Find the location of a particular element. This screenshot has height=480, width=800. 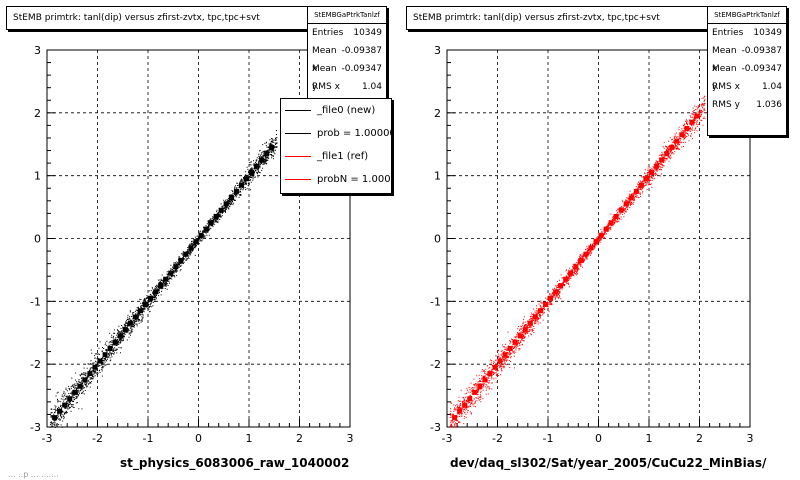

stats-label: RMS y is located at coordinates (726, 105).